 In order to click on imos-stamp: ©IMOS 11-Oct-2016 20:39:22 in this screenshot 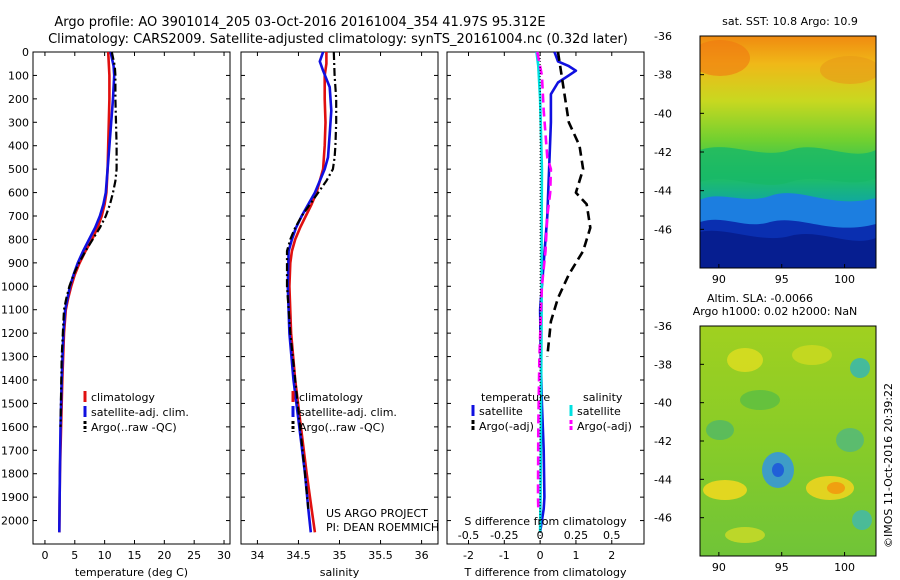, I will do `click(888, 465)`.